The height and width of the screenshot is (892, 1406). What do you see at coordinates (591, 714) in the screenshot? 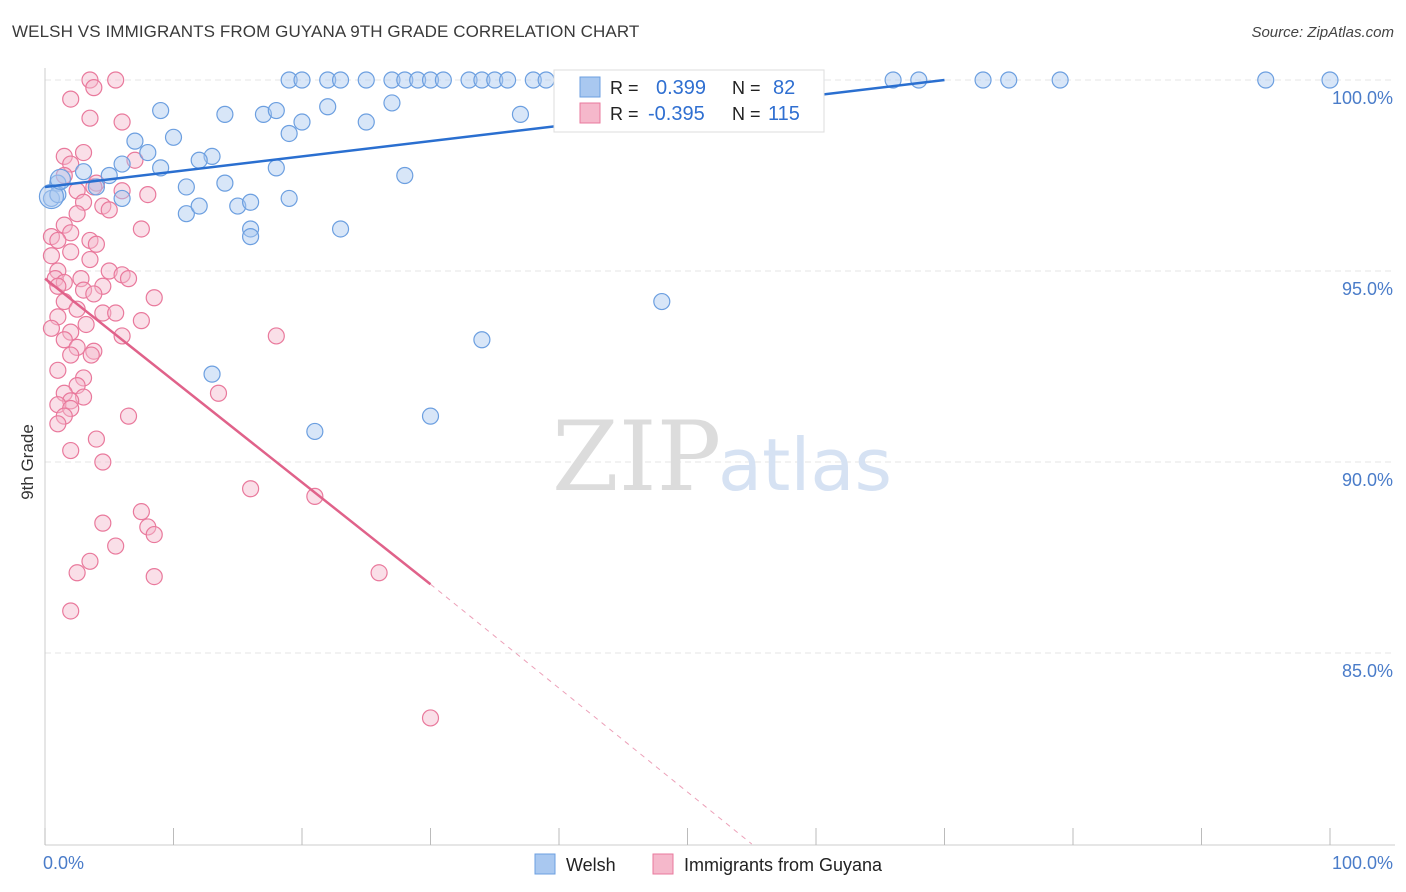
I see `trend-line-guyana-extension` at bounding box center [591, 714].